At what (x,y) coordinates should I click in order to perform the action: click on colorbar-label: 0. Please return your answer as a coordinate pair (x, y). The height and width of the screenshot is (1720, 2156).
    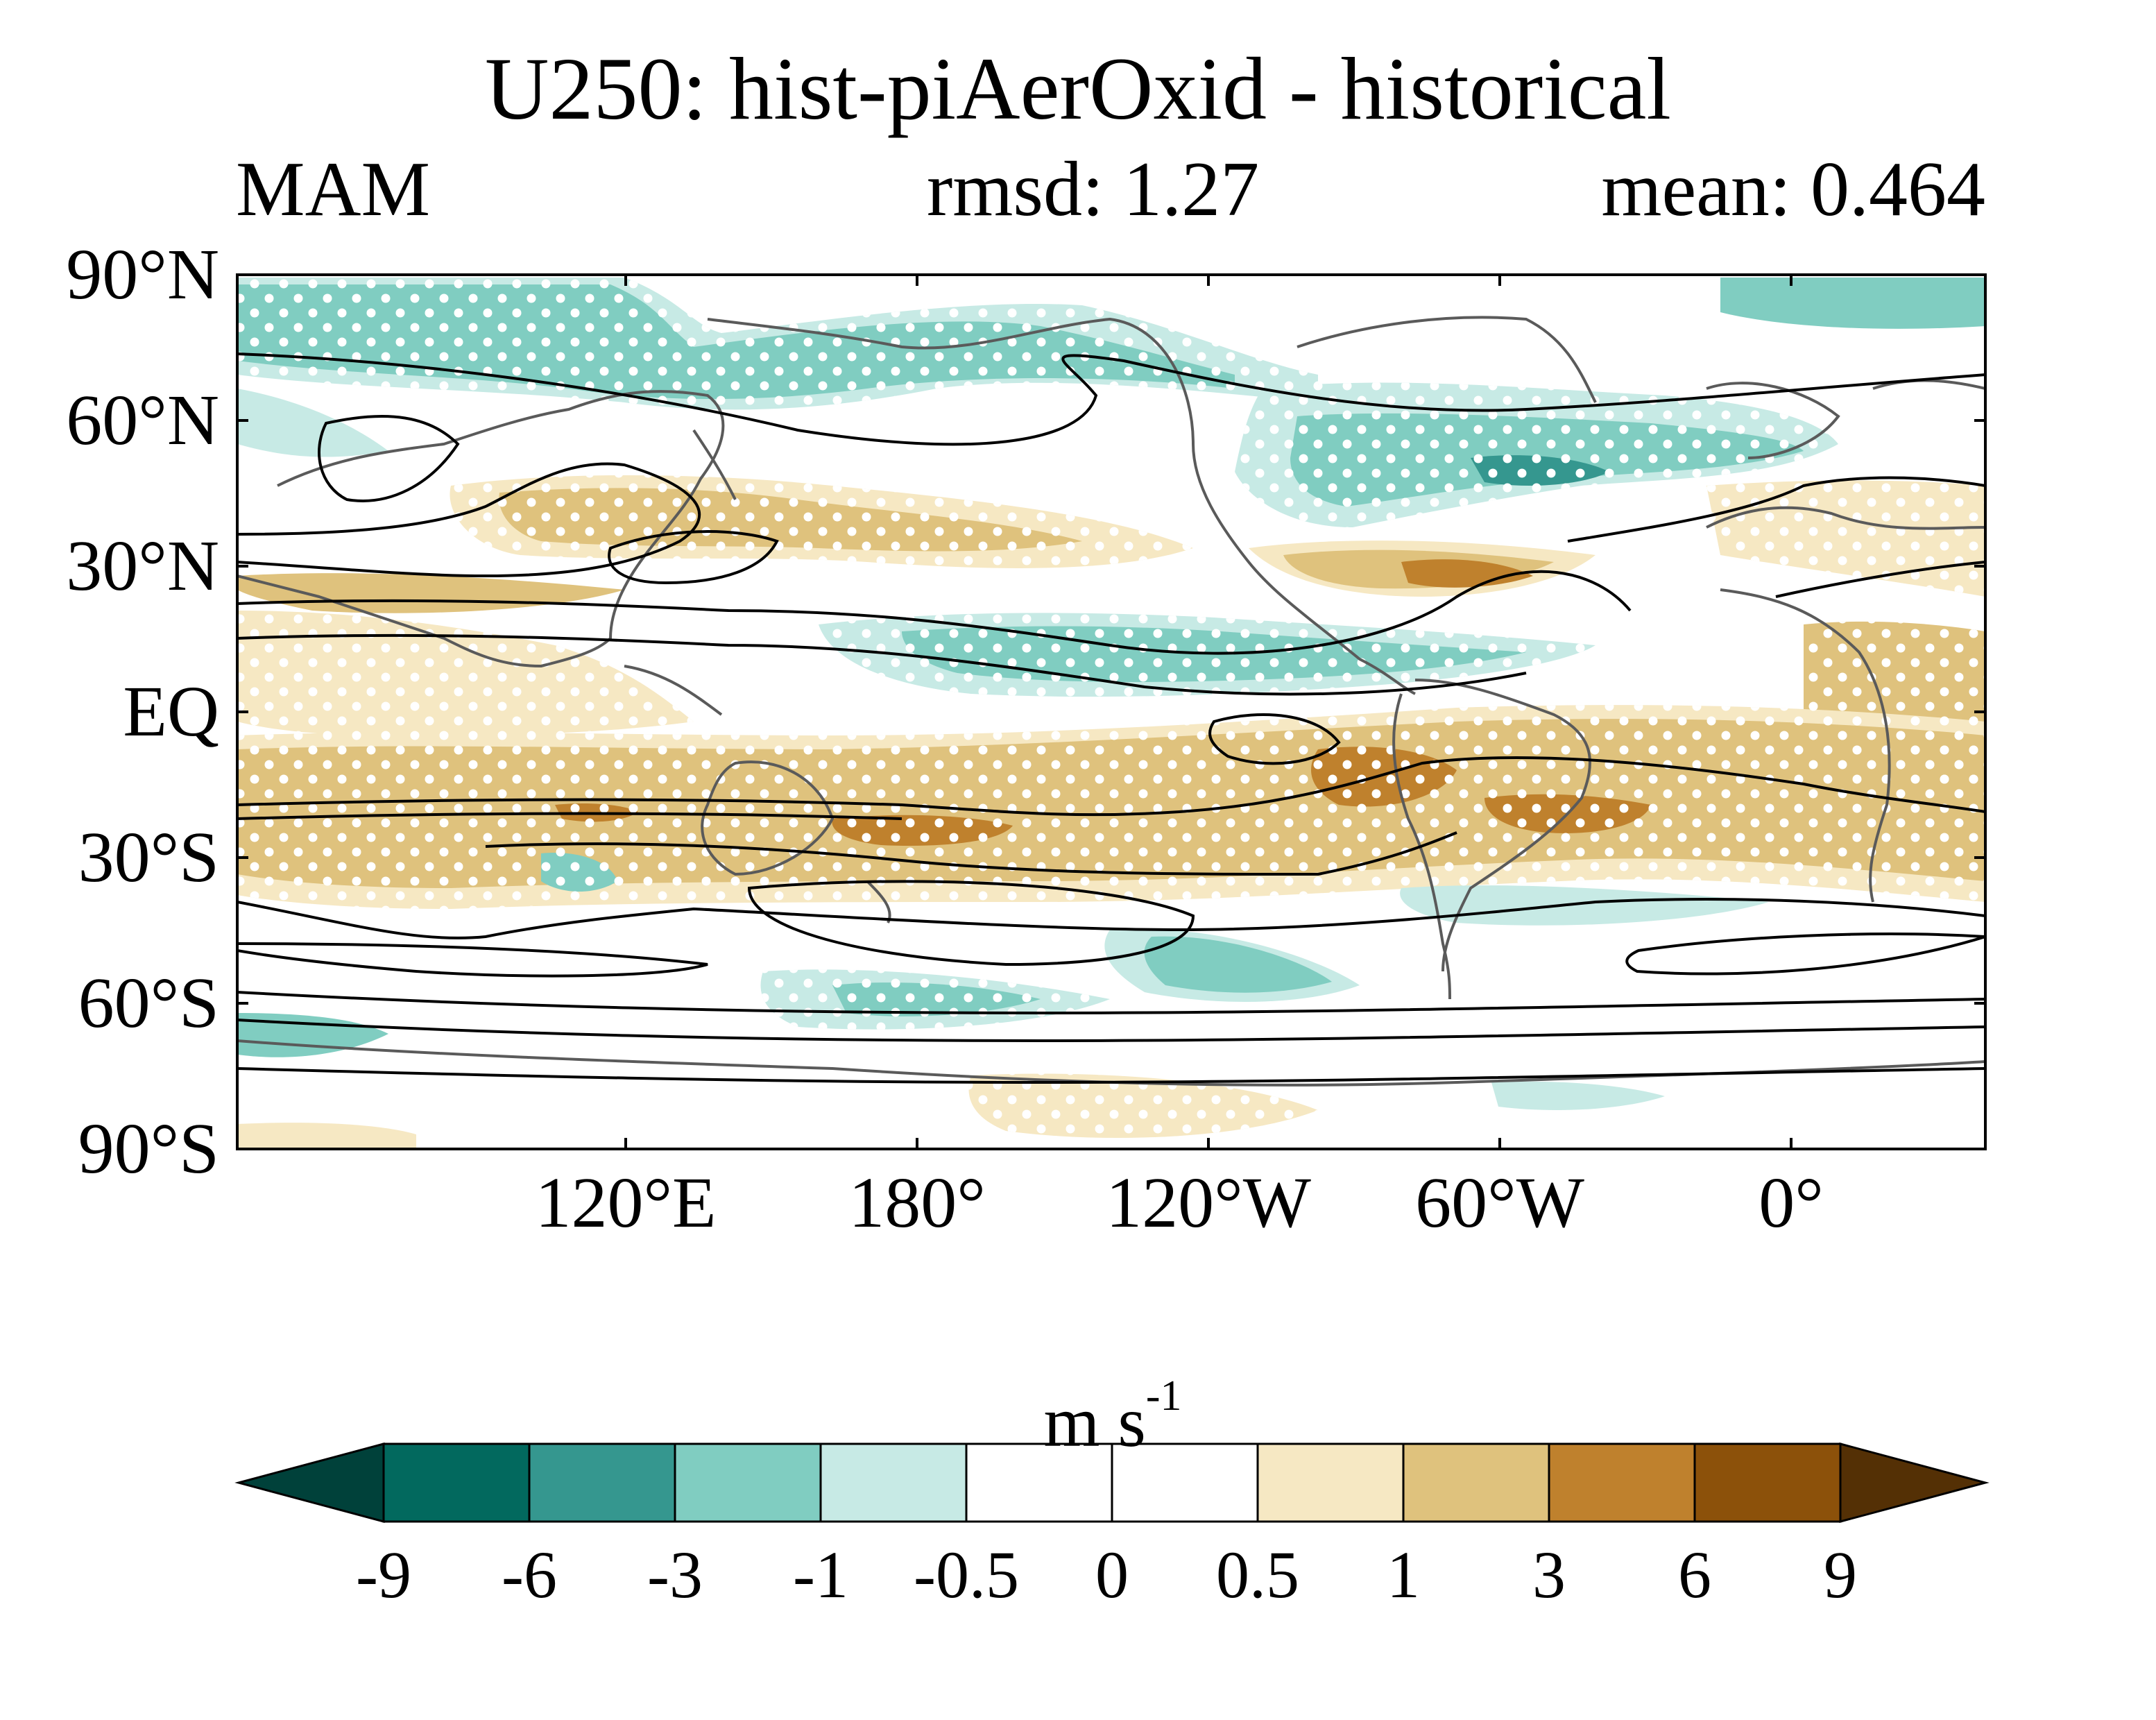
    Looking at the image, I should click on (1112, 1575).